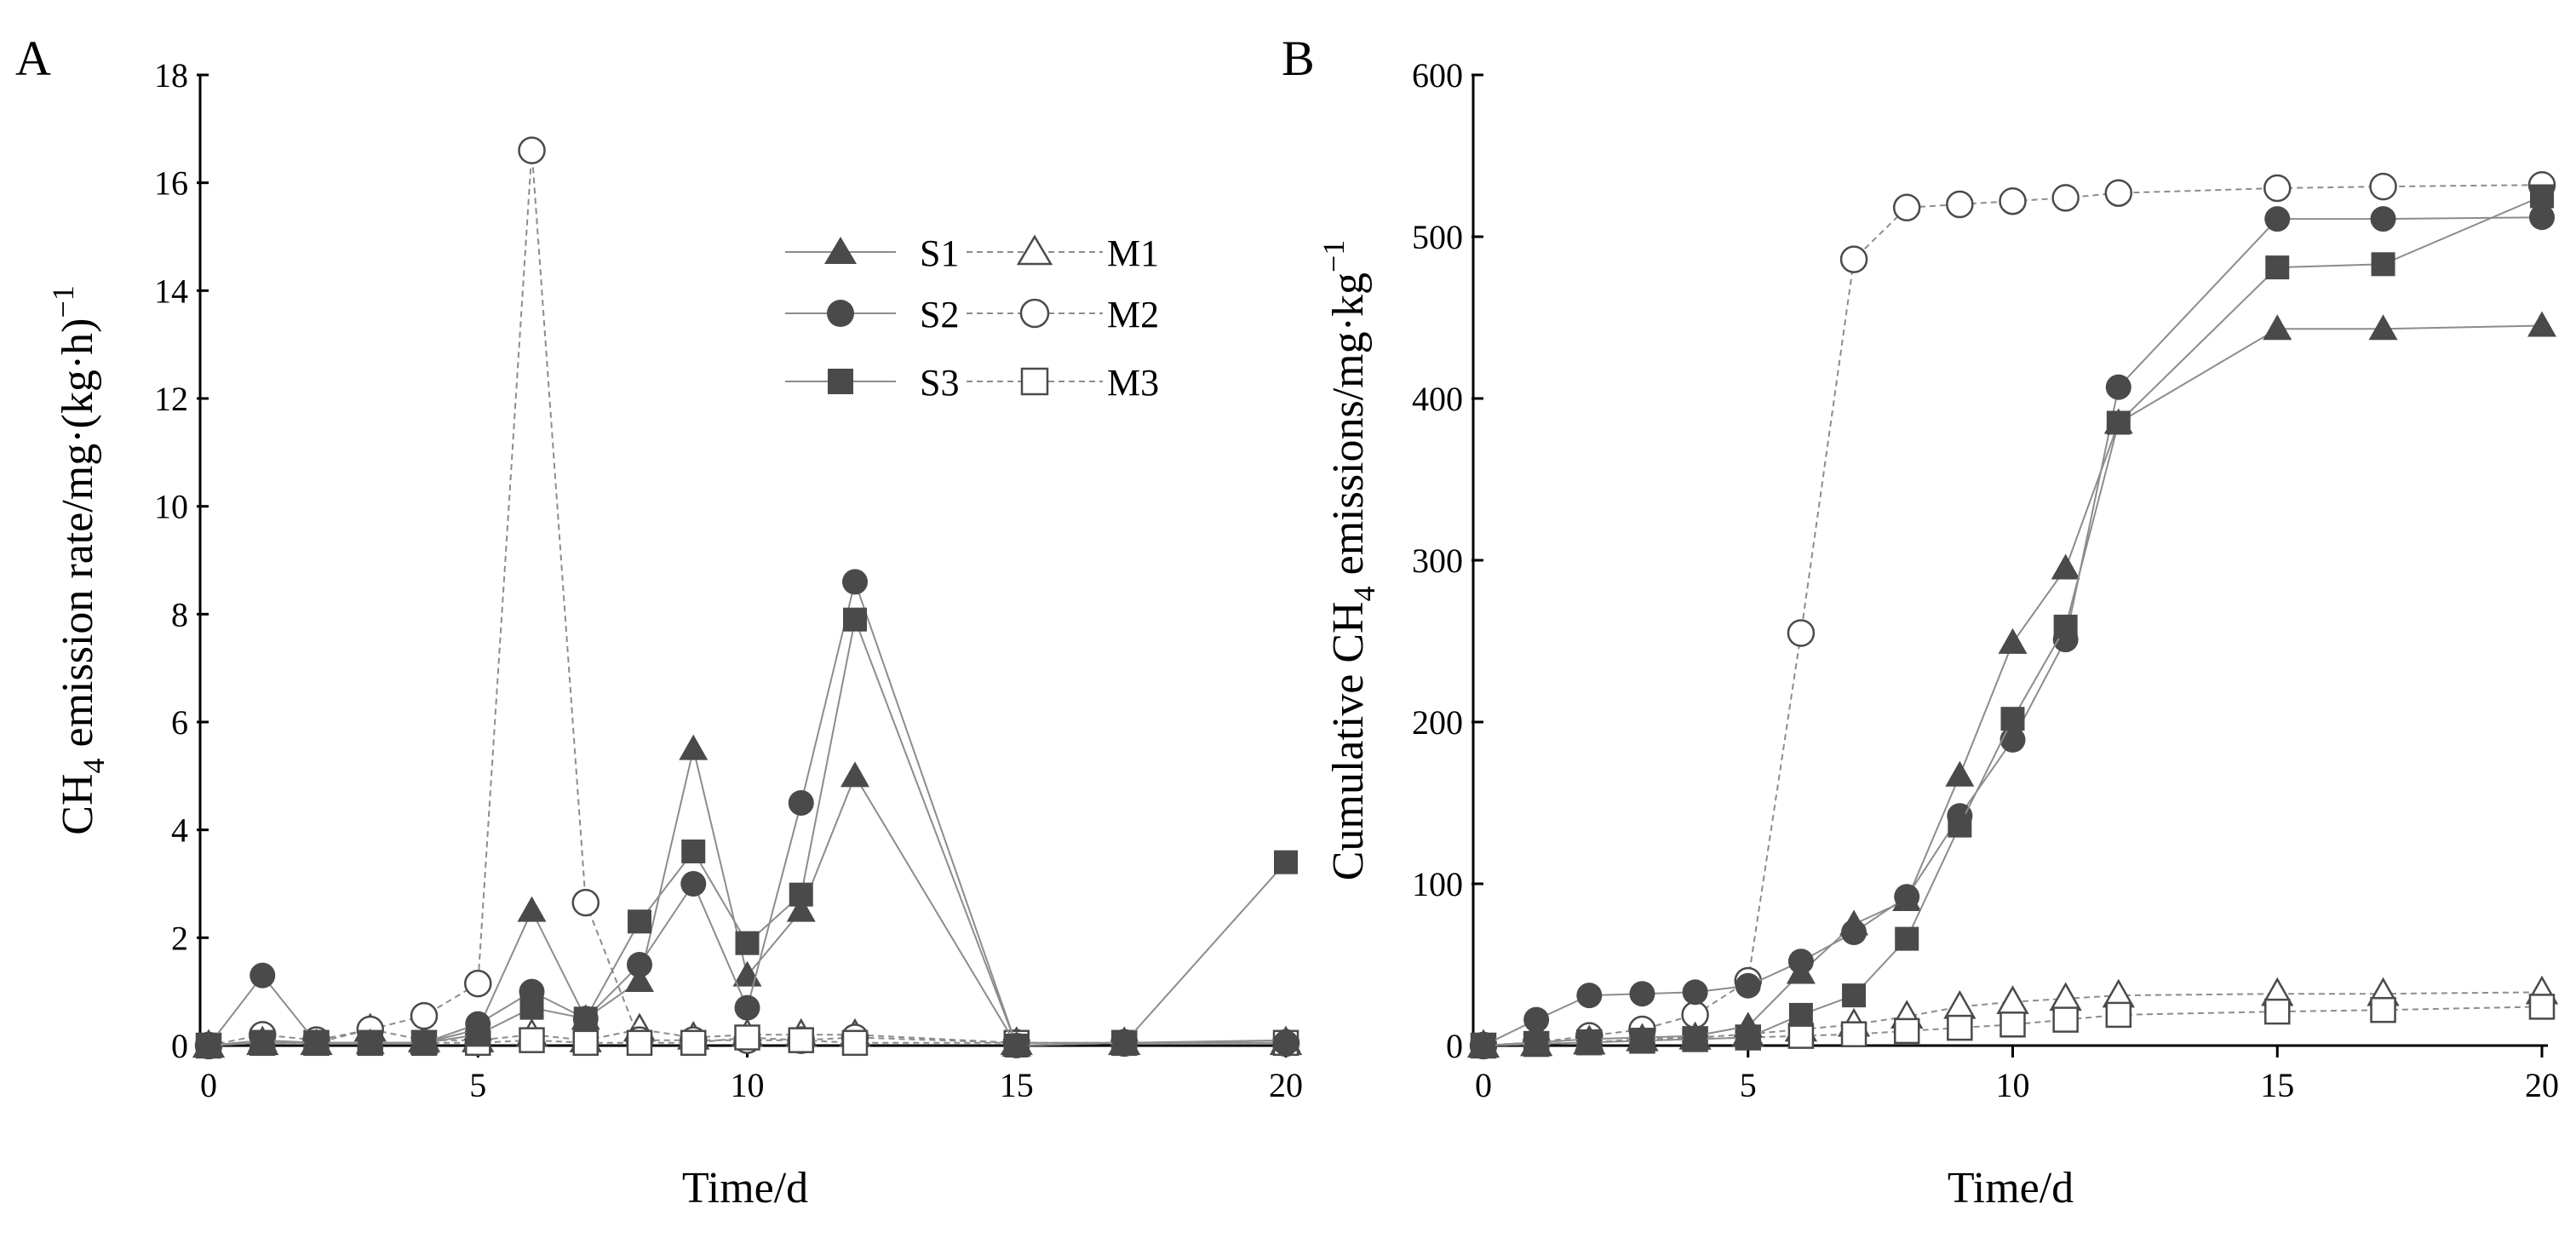 This screenshot has height=1238, width=2576. Describe the element at coordinates (179, 614) in the screenshot. I see `panel-a-y-tick-label: 8` at that location.